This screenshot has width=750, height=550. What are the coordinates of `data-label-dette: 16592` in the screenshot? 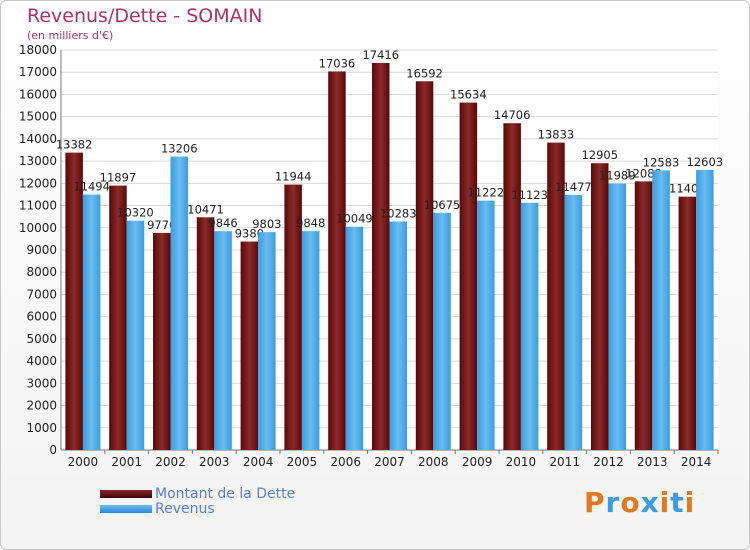 It's located at (424, 73).